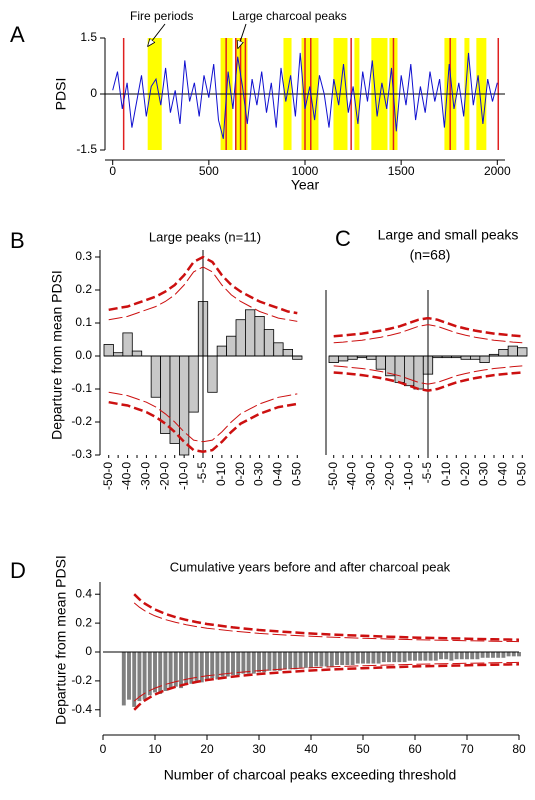 The height and width of the screenshot is (800, 535). What do you see at coordinates (93, 93) in the screenshot?
I see `y-tick-label: 0` at bounding box center [93, 93].